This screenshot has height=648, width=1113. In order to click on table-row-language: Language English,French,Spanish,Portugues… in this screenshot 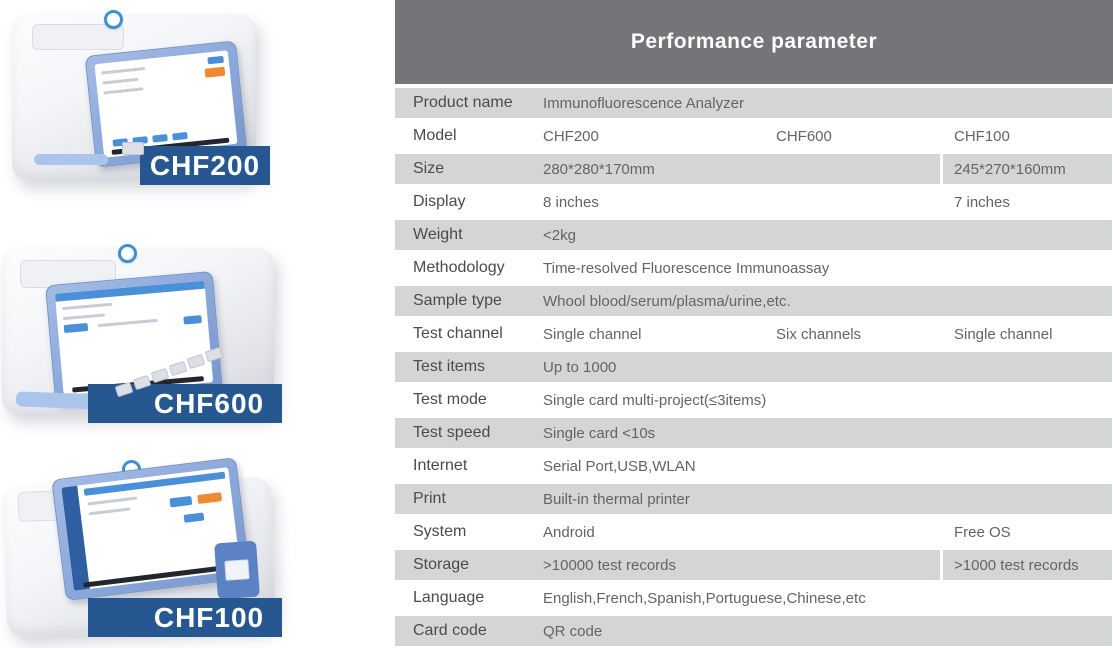, I will do `click(754, 598)`.